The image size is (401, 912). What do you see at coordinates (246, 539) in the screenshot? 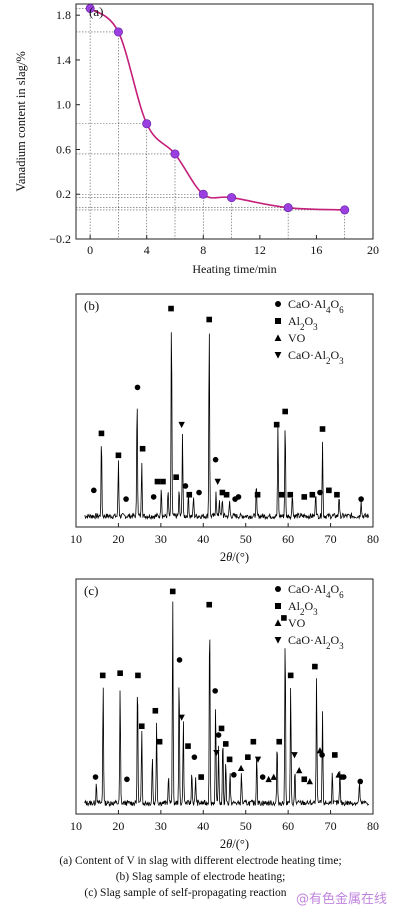
I see `x-tick-label: 50` at bounding box center [246, 539].